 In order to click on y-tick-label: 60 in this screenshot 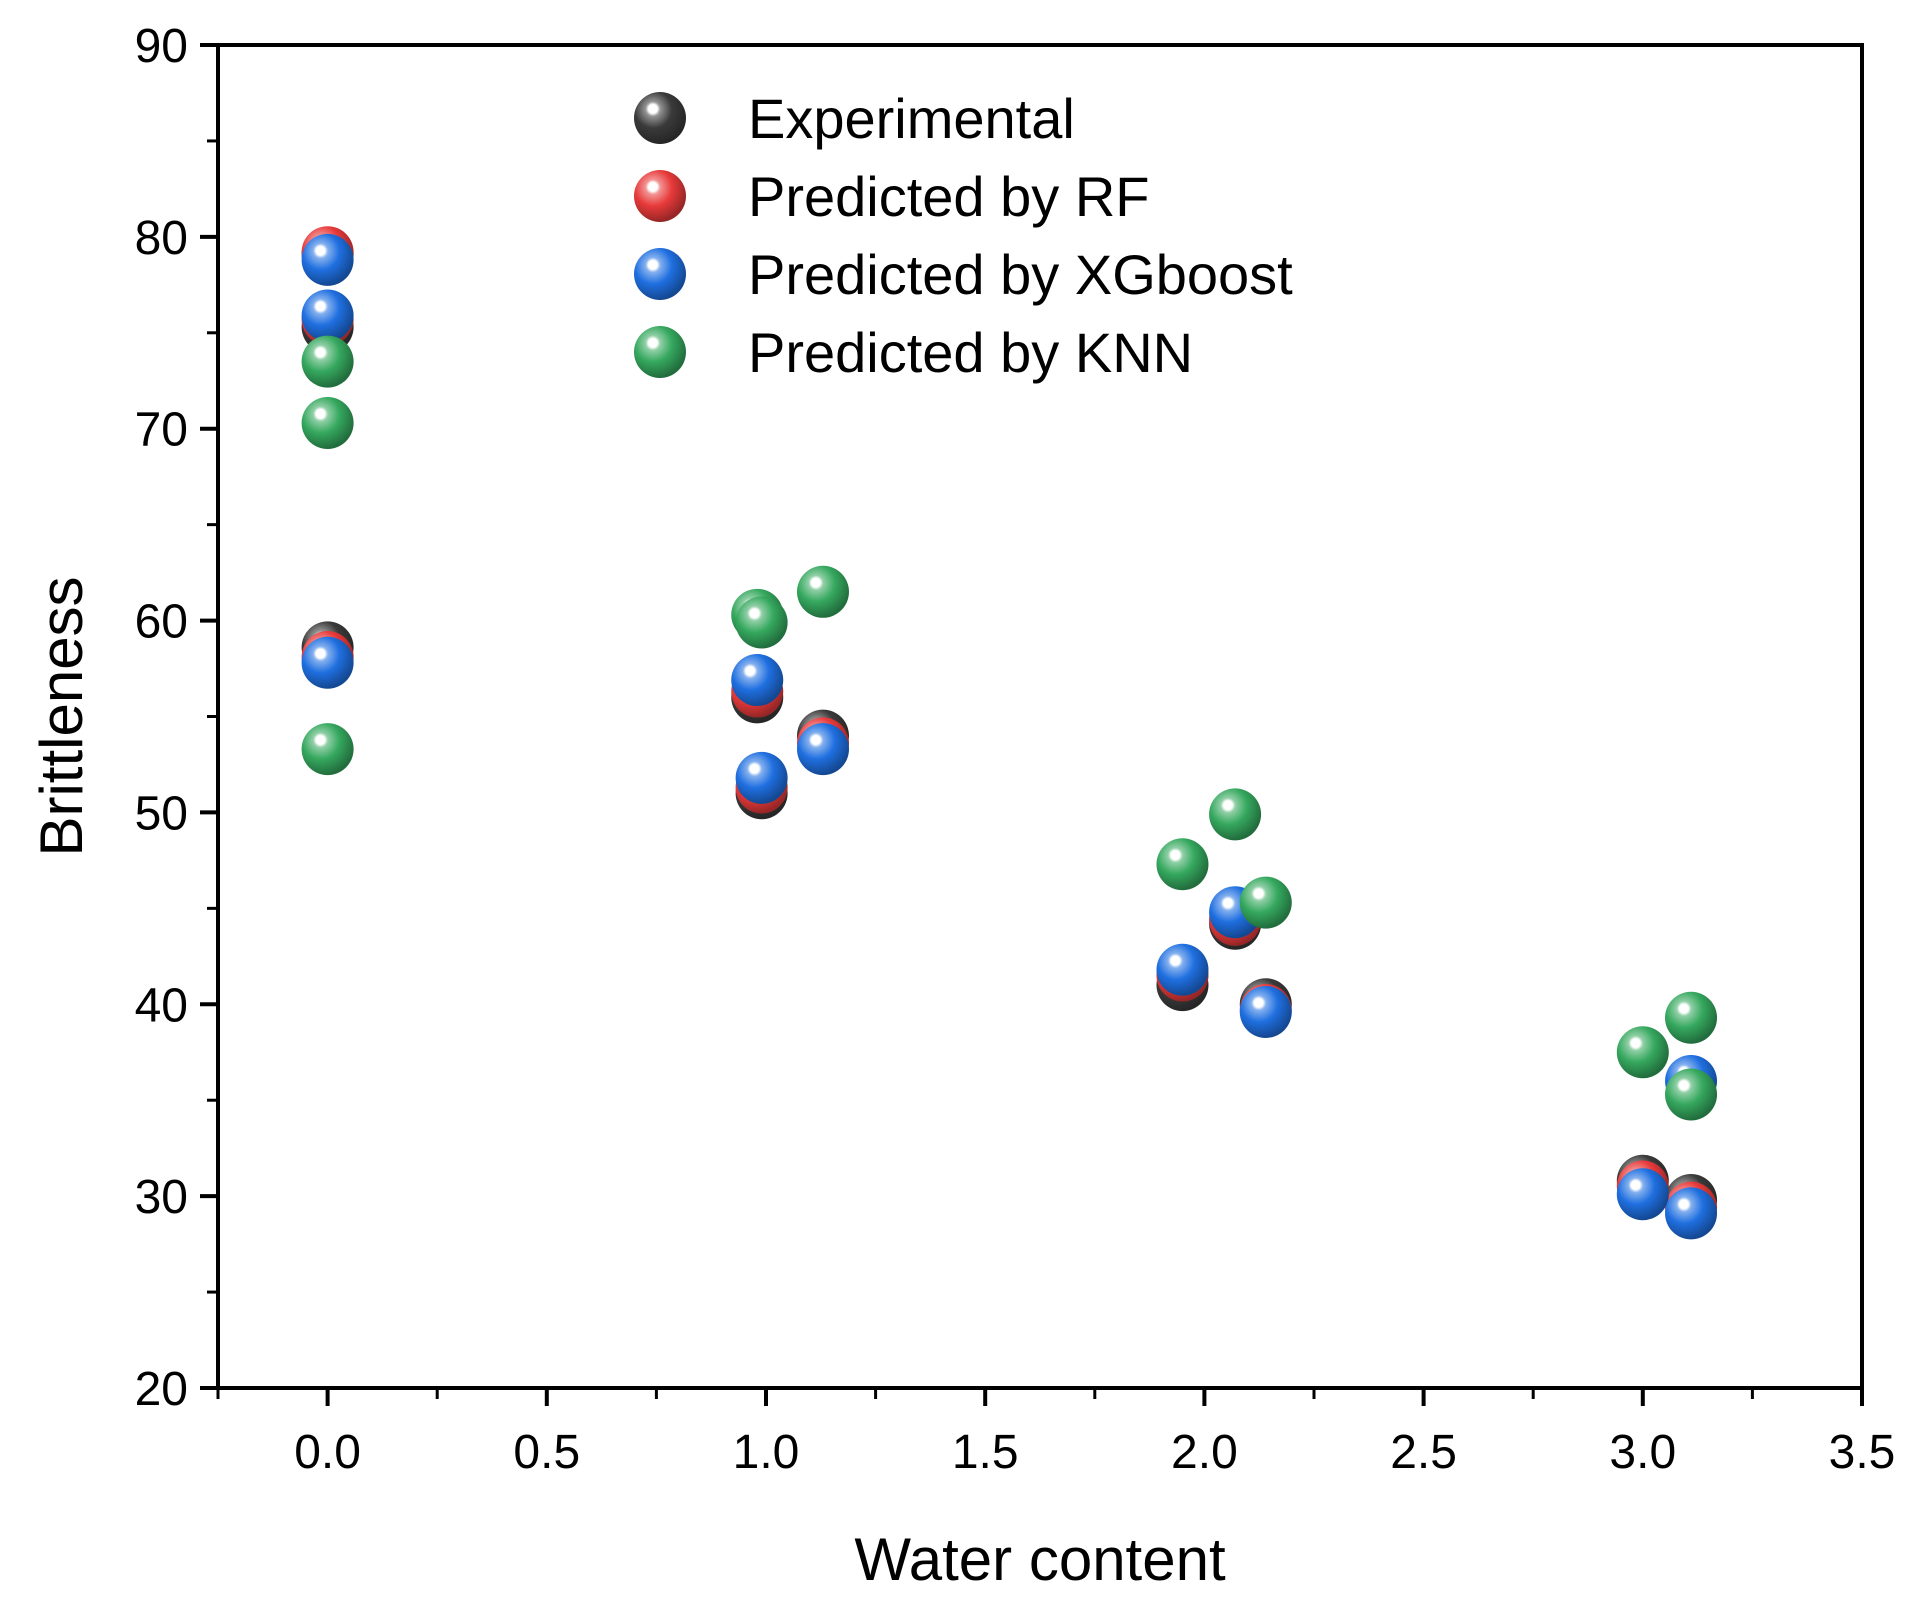, I will do `click(161, 622)`.